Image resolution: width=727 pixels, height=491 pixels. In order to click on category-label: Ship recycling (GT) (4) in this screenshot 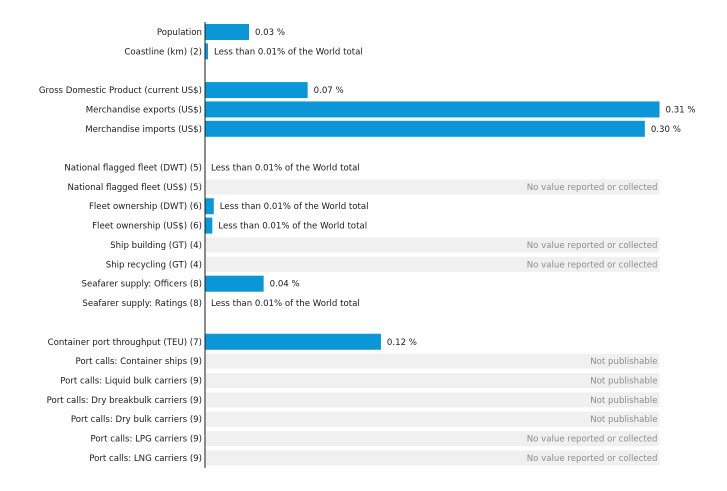, I will do `click(154, 265)`.